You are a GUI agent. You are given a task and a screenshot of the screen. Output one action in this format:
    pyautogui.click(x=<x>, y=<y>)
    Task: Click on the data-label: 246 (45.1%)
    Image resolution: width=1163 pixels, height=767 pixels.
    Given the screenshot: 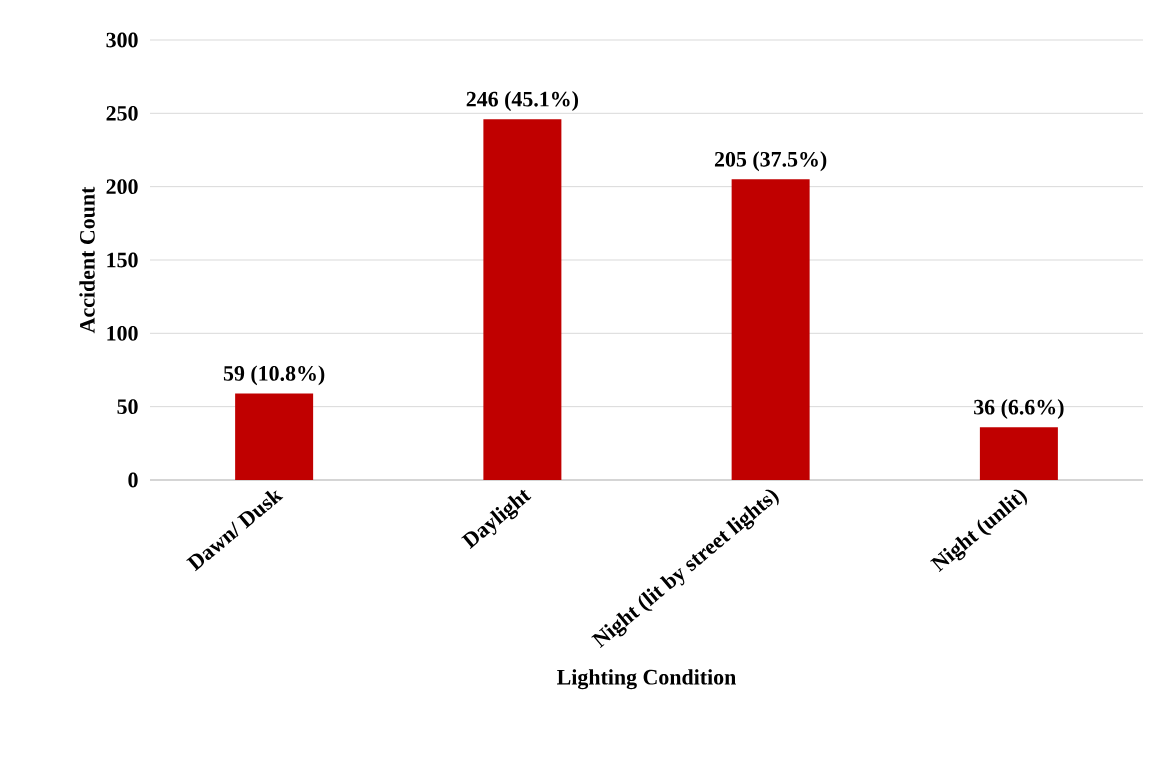 What is the action you would take?
    pyautogui.click(x=522, y=101)
    